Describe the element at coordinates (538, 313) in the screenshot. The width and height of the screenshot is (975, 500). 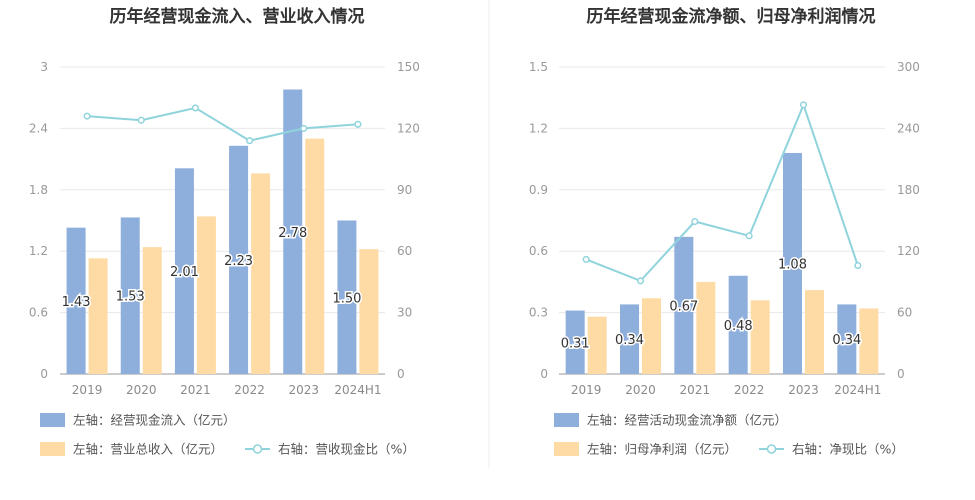
I see `left-axis-tick-label: 0.3` at that location.